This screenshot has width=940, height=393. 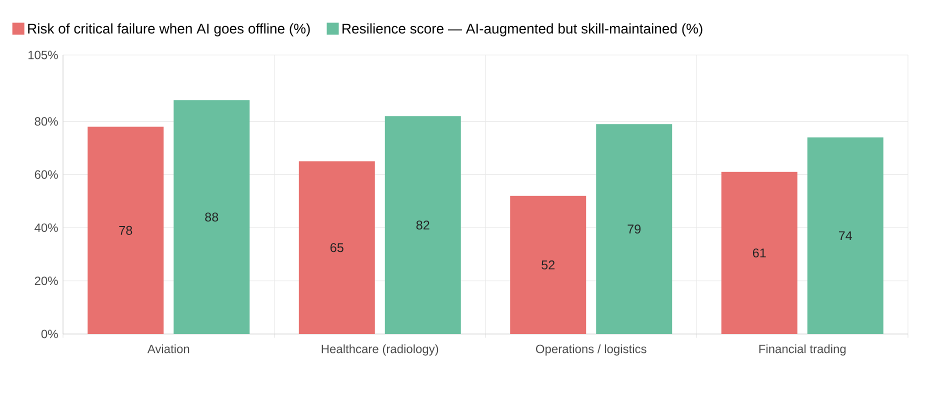 What do you see at coordinates (46, 227) in the screenshot?
I see `y-tick-label: 40%` at bounding box center [46, 227].